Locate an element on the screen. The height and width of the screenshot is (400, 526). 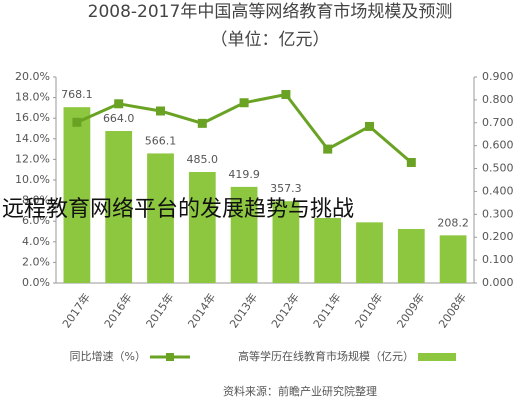
y2-tick-label: 0.500 is located at coordinates (498, 168).